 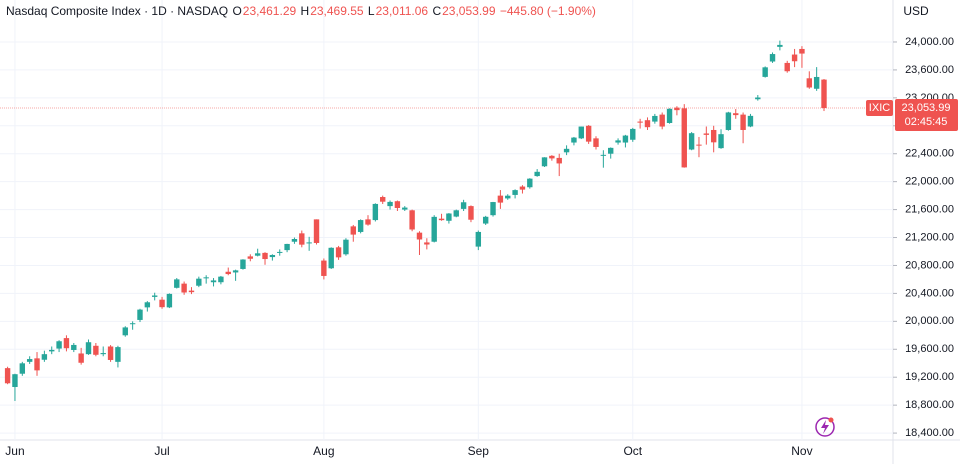 I want to click on y-tick-label: 20,000.00, so click(x=929, y=321).